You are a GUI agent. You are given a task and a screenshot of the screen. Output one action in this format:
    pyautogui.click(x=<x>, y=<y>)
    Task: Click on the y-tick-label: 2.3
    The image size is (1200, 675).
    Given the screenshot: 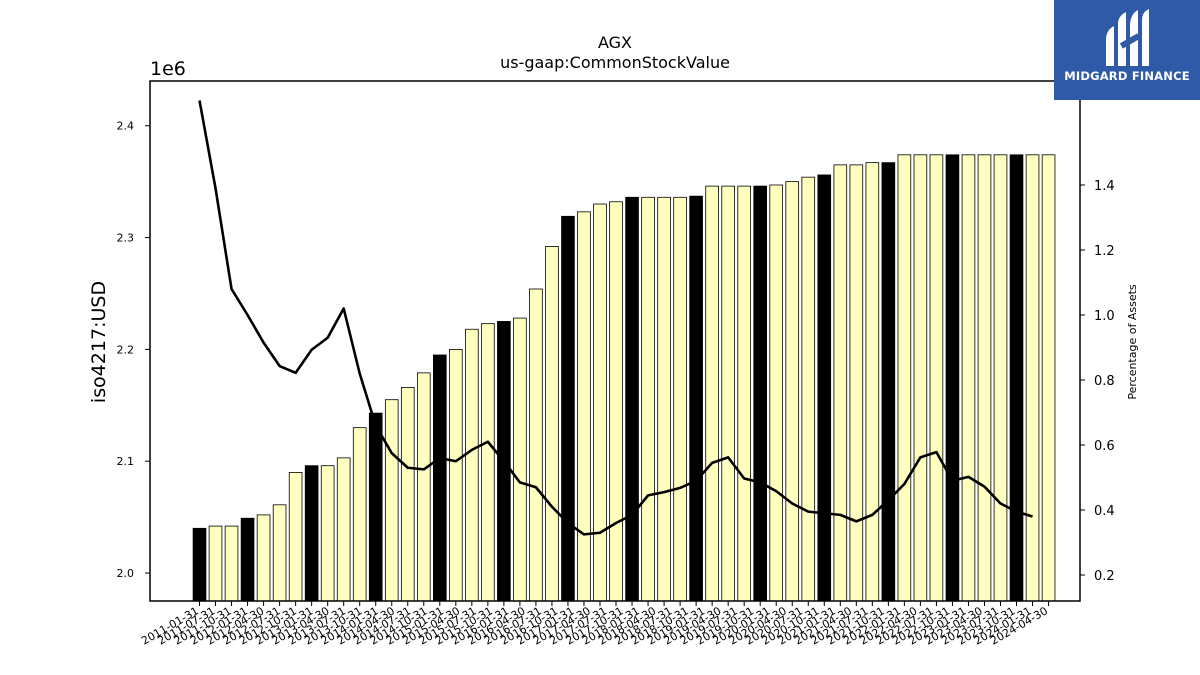 What is the action you would take?
    pyautogui.click(x=126, y=238)
    